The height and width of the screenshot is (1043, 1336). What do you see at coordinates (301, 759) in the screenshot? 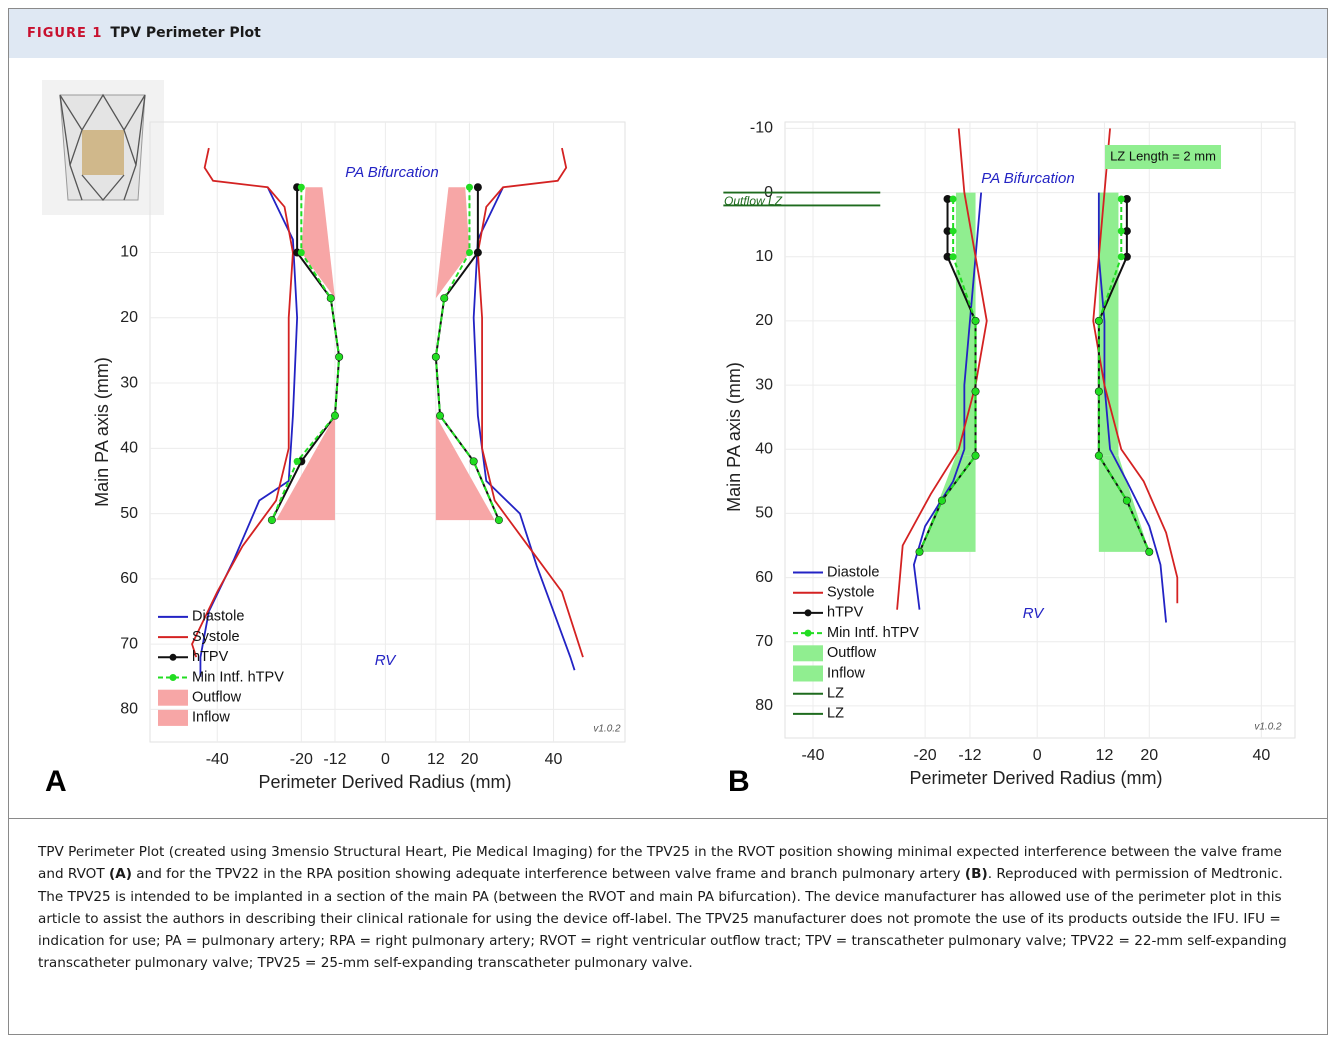
I see `x-tick-label: -20` at bounding box center [301, 759].